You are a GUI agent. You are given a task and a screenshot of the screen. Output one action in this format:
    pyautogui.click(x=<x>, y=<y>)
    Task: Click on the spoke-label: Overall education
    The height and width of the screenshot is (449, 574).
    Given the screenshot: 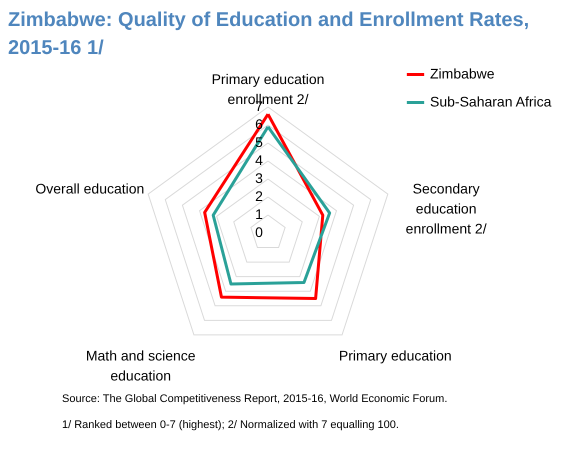 What is the action you would take?
    pyautogui.click(x=89, y=188)
    